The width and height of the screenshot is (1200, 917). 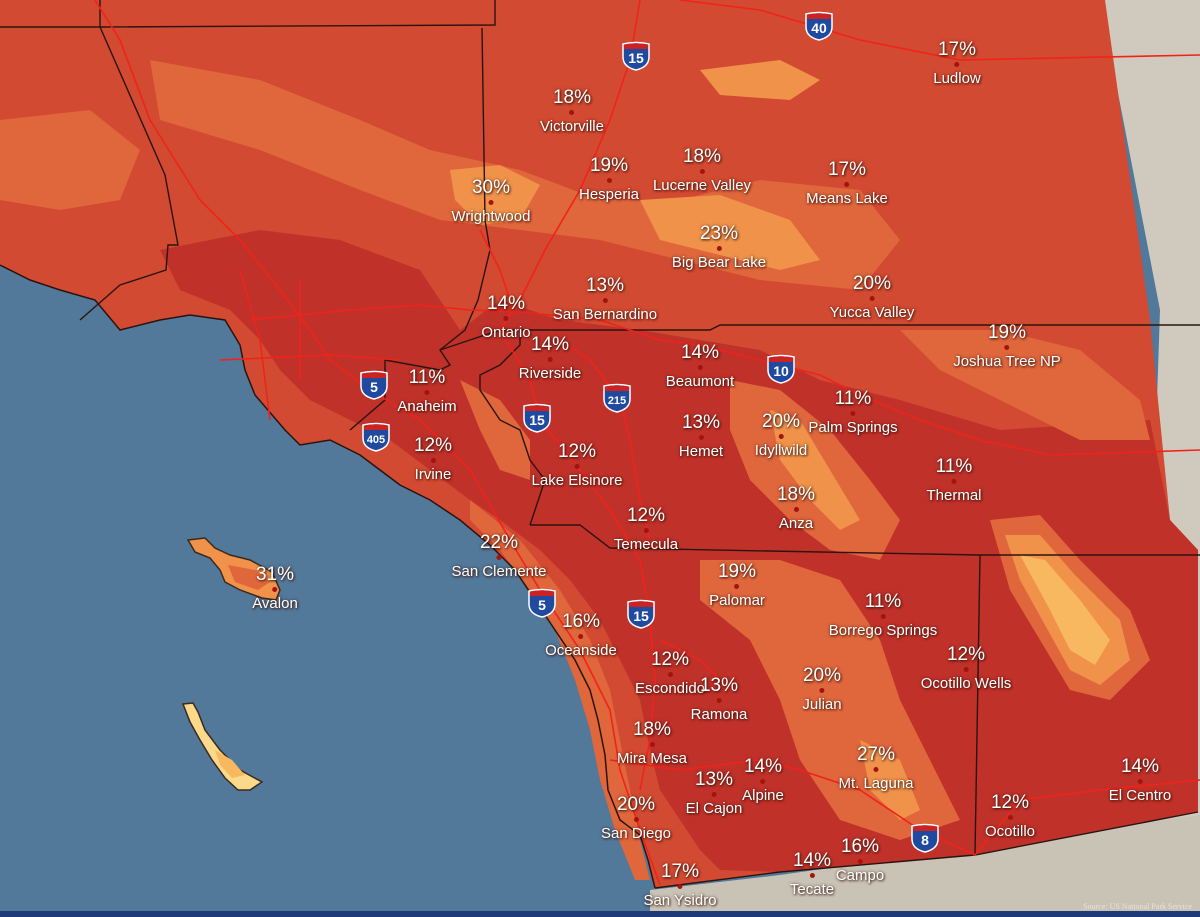 What do you see at coordinates (670, 688) in the screenshot?
I see `city-name: Escondido` at bounding box center [670, 688].